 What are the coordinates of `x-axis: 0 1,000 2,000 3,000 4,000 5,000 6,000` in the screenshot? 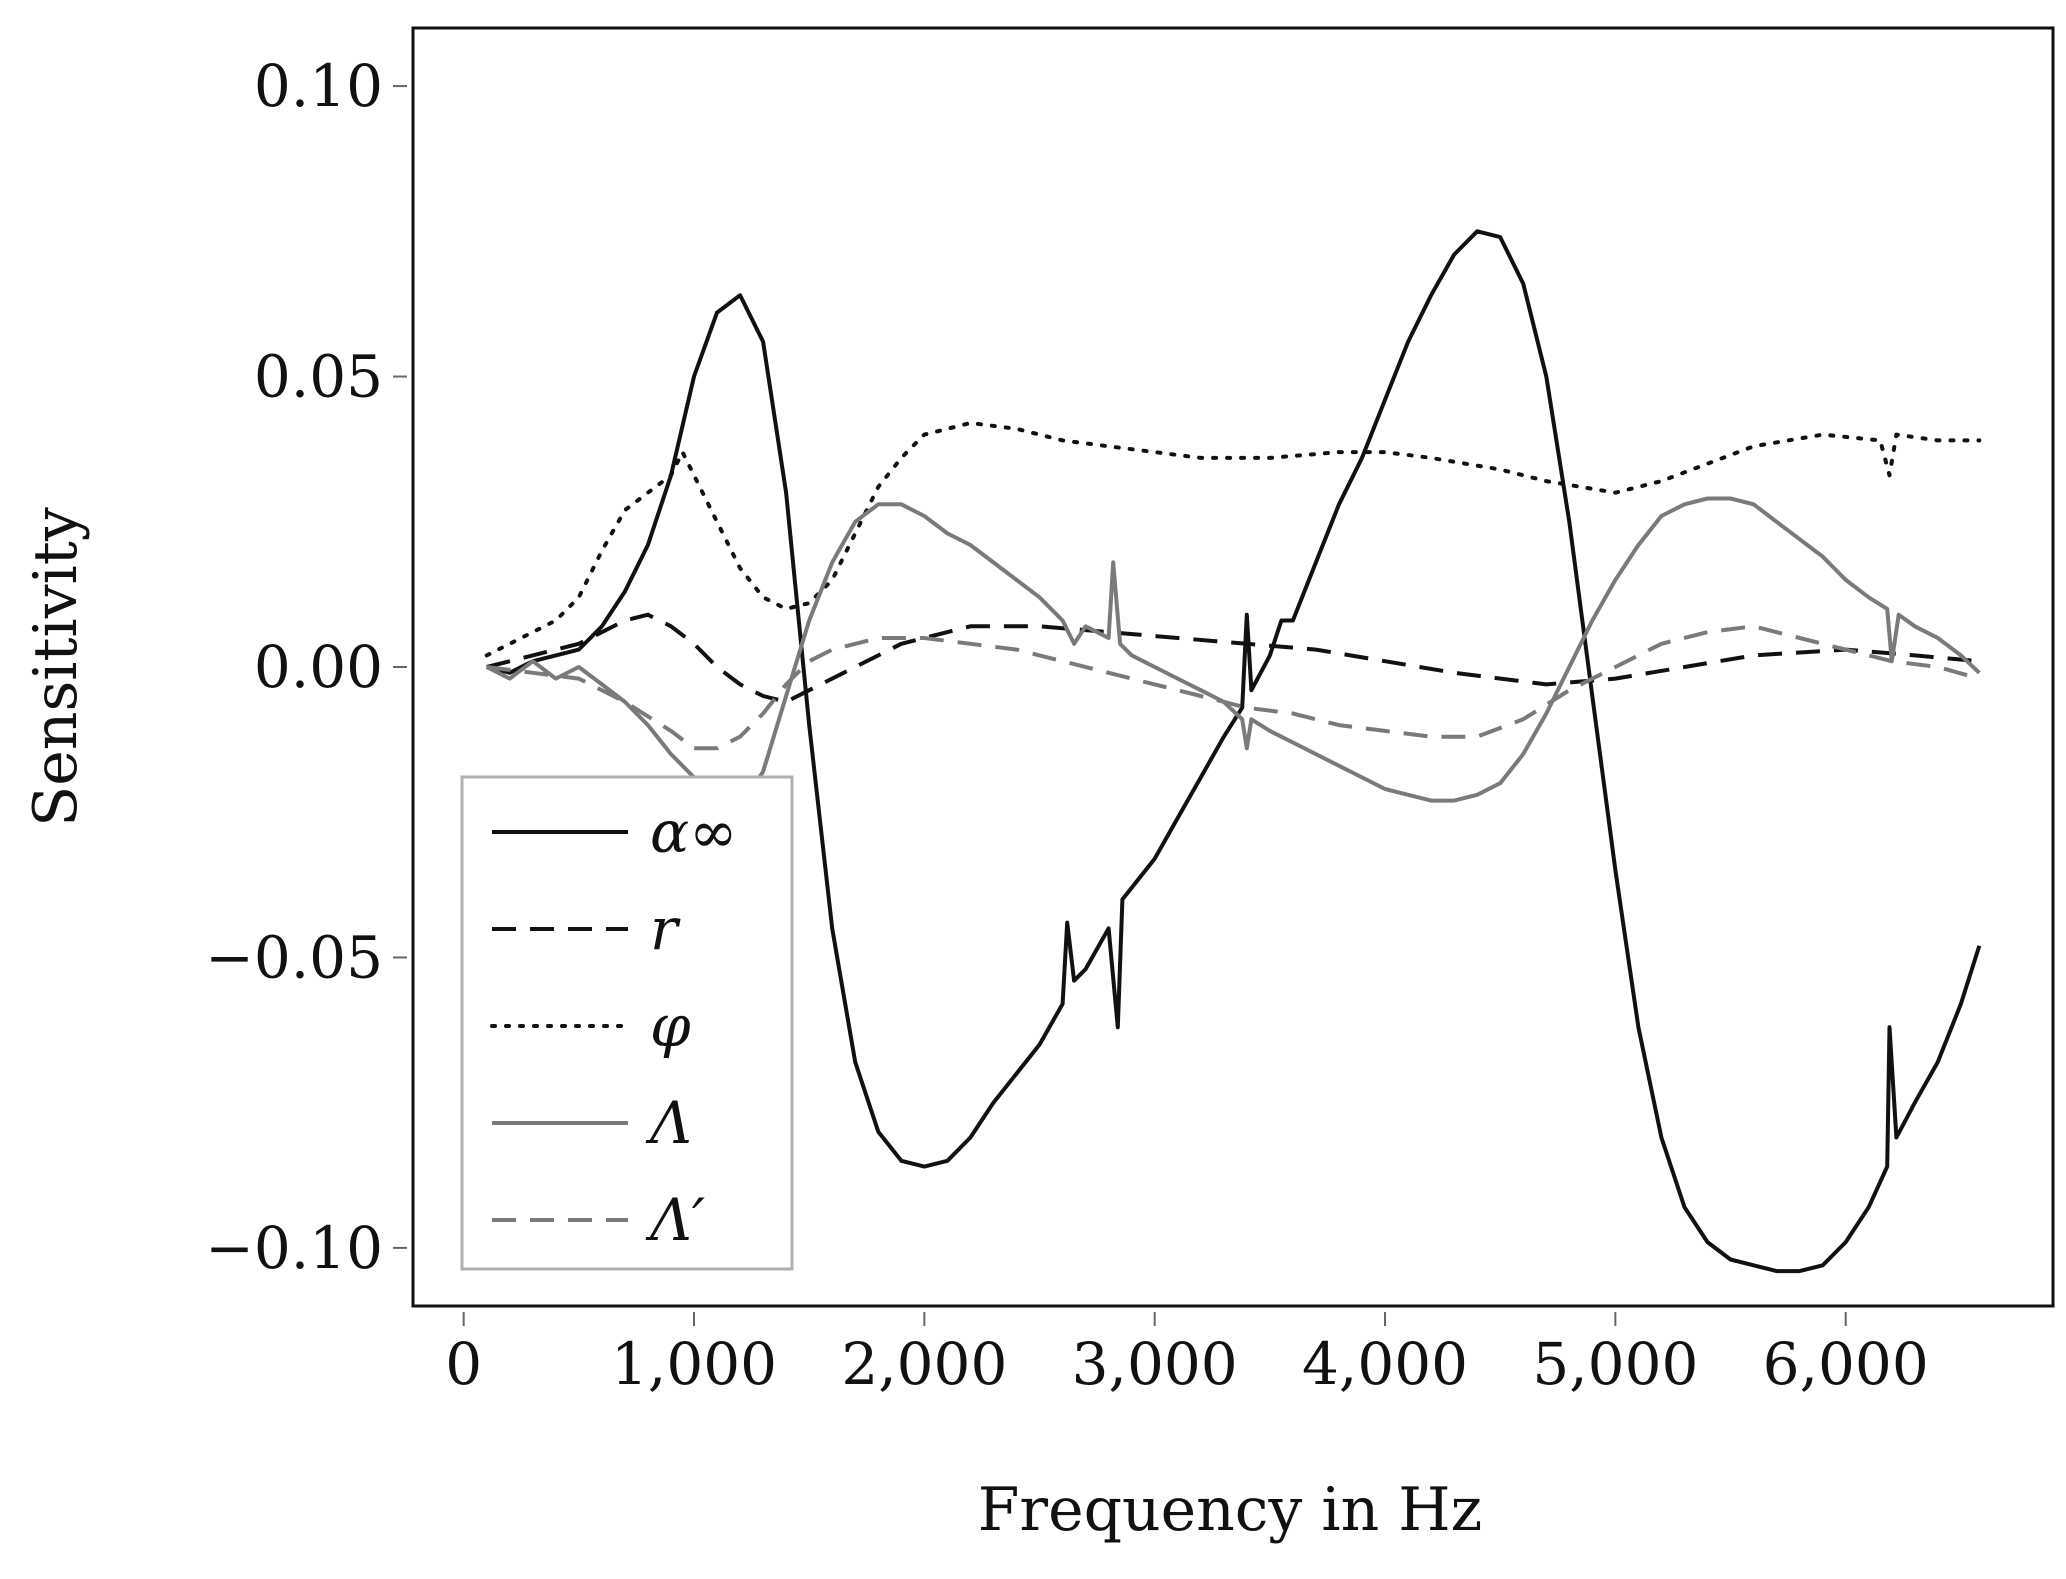 It's located at (1187, 1355).